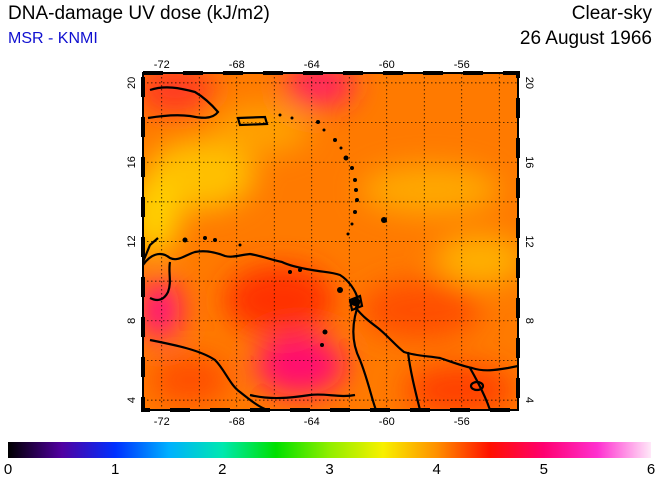 The image size is (660, 480). Describe the element at coordinates (8, 469) in the screenshot. I see `colorbar-label: 0` at that location.